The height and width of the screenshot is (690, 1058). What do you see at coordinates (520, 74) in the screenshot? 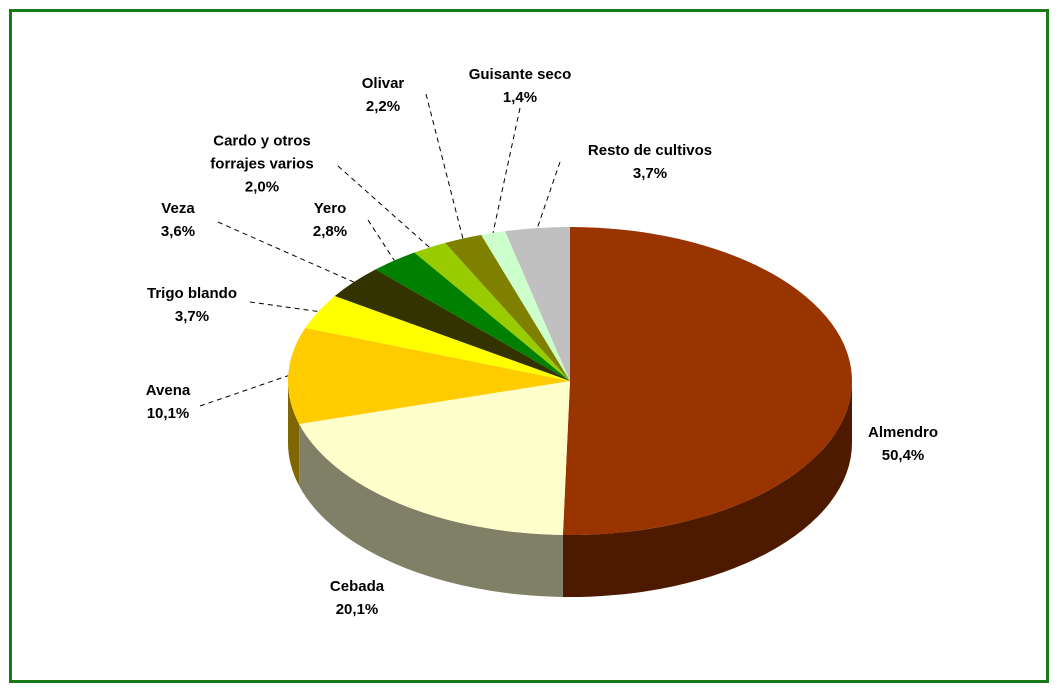
I see `category-label: Guisante seco` at bounding box center [520, 74].